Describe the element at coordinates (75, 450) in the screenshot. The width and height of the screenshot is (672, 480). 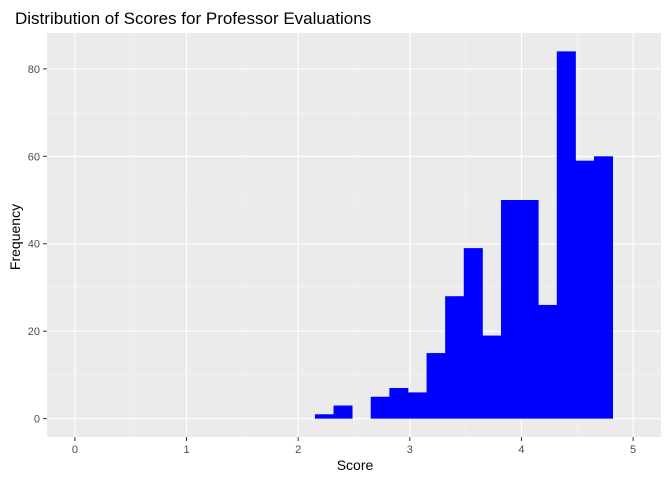
I see `x-tick-label: 0` at that location.